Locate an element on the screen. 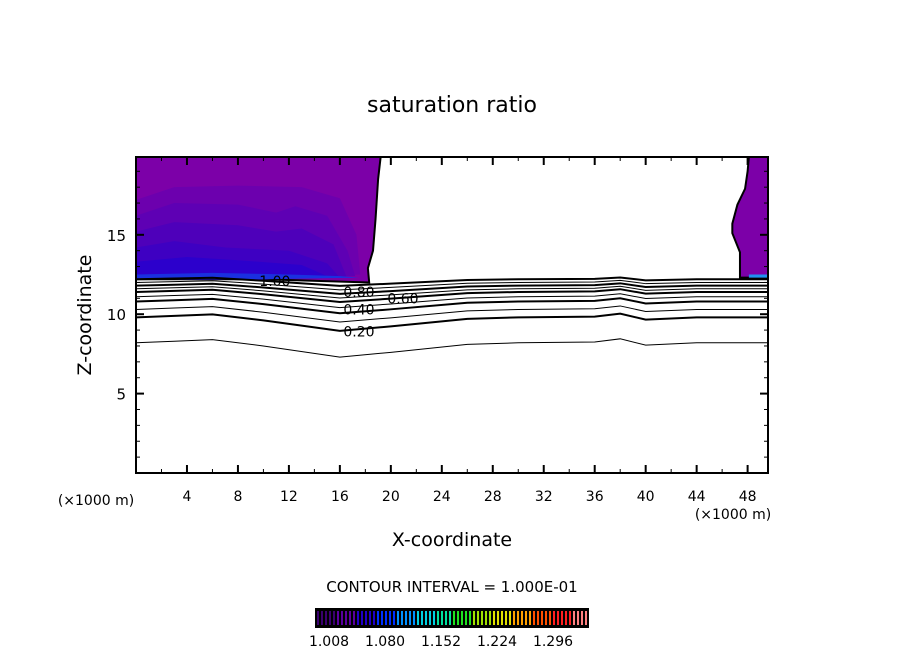  contour-line-0.8 is located at coordinates (451, 288).